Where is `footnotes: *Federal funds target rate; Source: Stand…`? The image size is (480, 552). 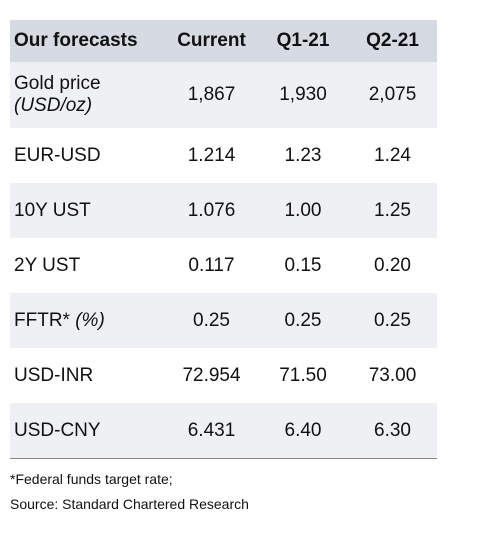 footnotes: *Federal funds target rate; Source: Stand… is located at coordinates (223, 492).